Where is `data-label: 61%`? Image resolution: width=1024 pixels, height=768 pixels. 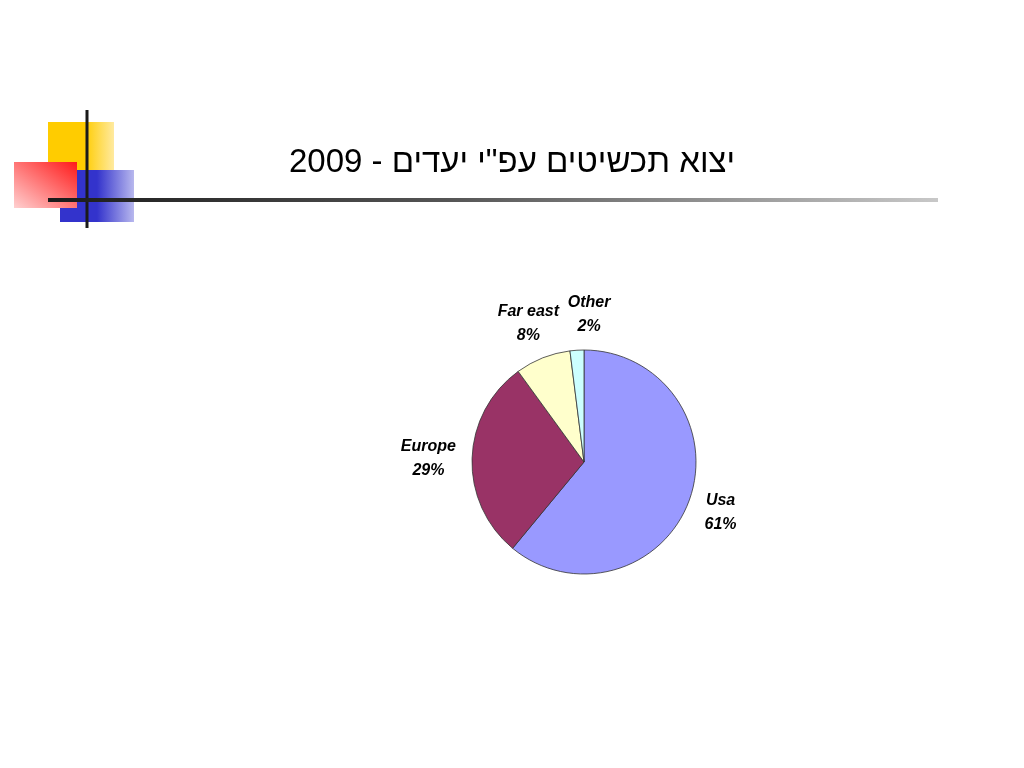
data-label: 61% is located at coordinates (720, 523).